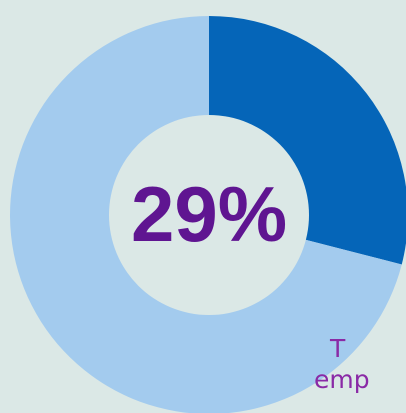 The image size is (406, 413). Describe the element at coordinates (342, 379) in the screenshot. I see `caption-line-2: emp` at that location.